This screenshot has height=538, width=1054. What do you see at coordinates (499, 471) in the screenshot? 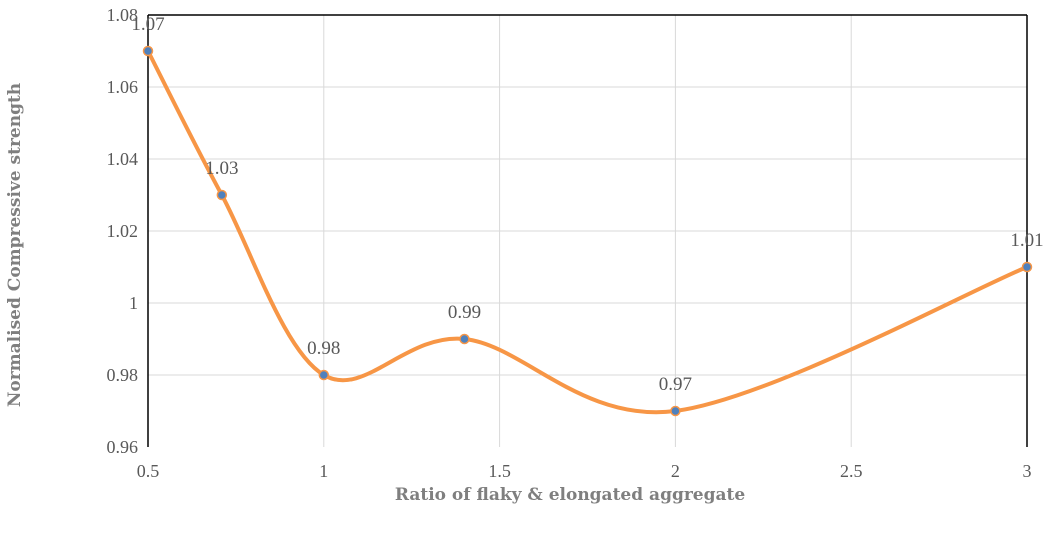
I see `x-tick-label: 1.5` at bounding box center [499, 471].